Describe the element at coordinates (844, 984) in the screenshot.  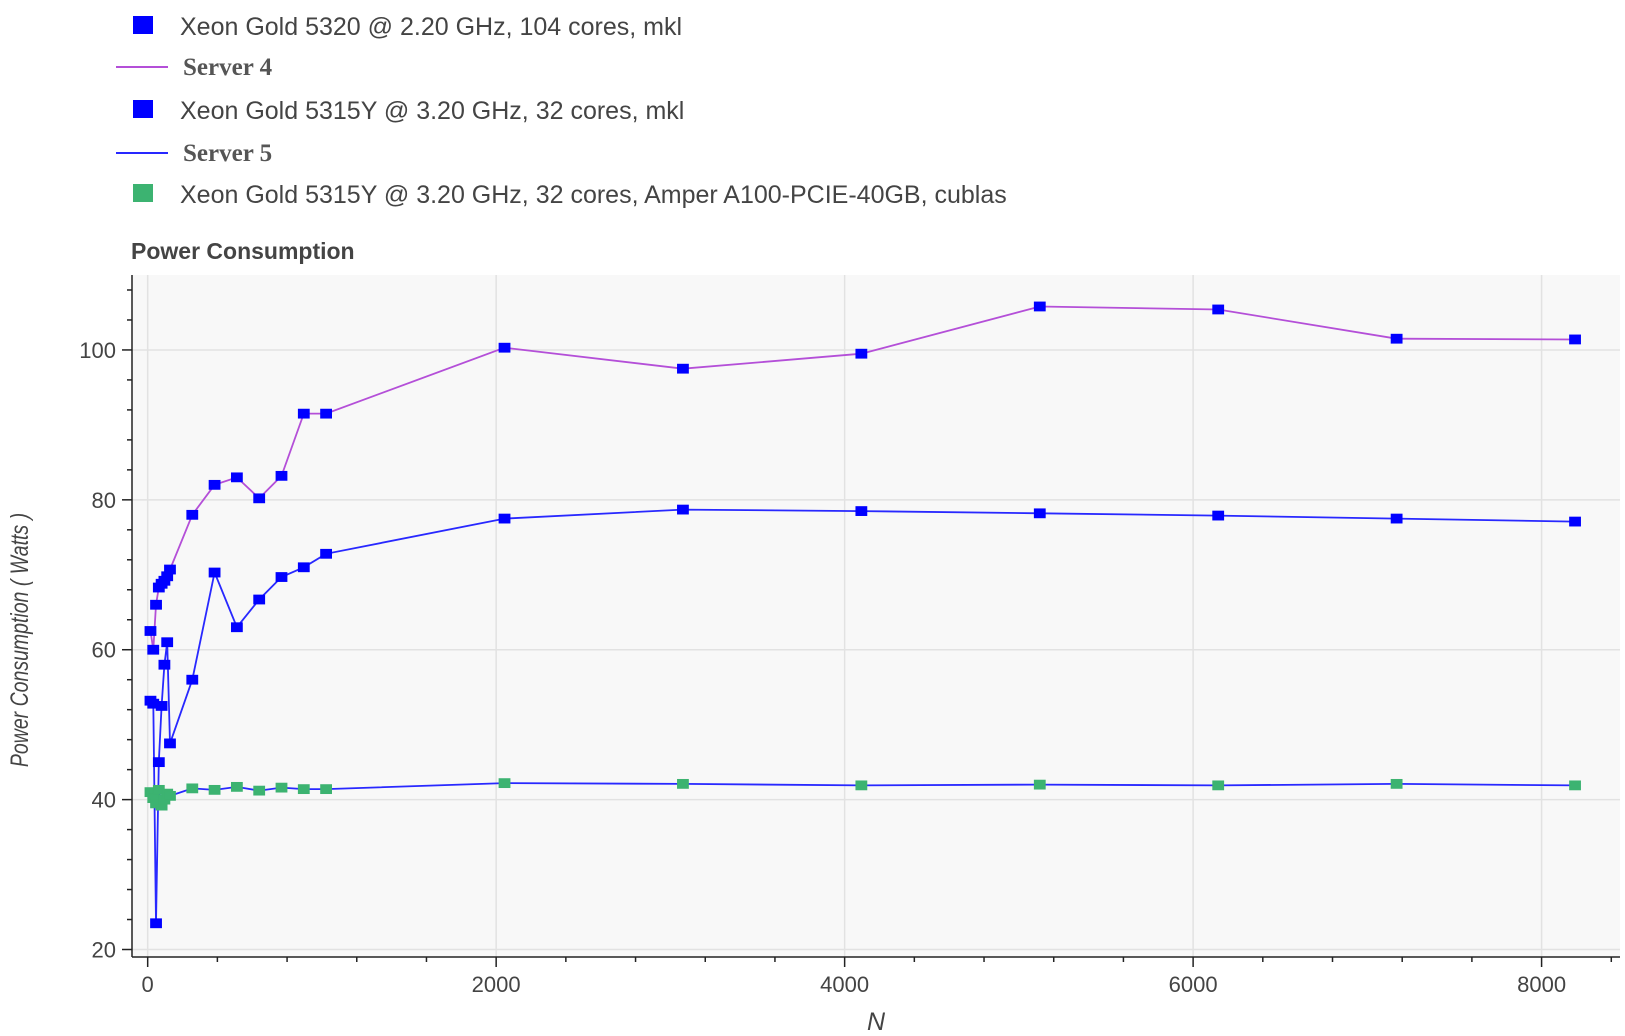
I see `x-tick-label: 4000` at that location.